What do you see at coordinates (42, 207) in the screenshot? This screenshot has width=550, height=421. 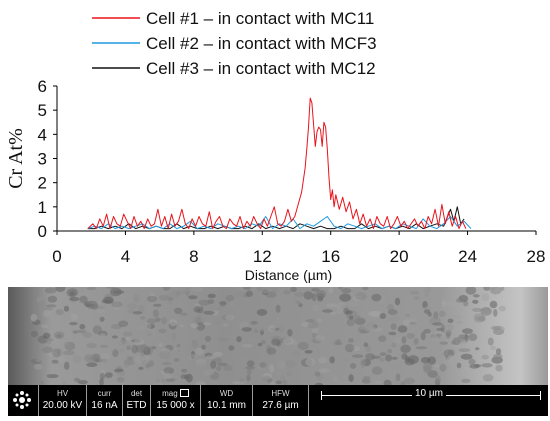 I see `y-tick-label-1: 1` at bounding box center [42, 207].